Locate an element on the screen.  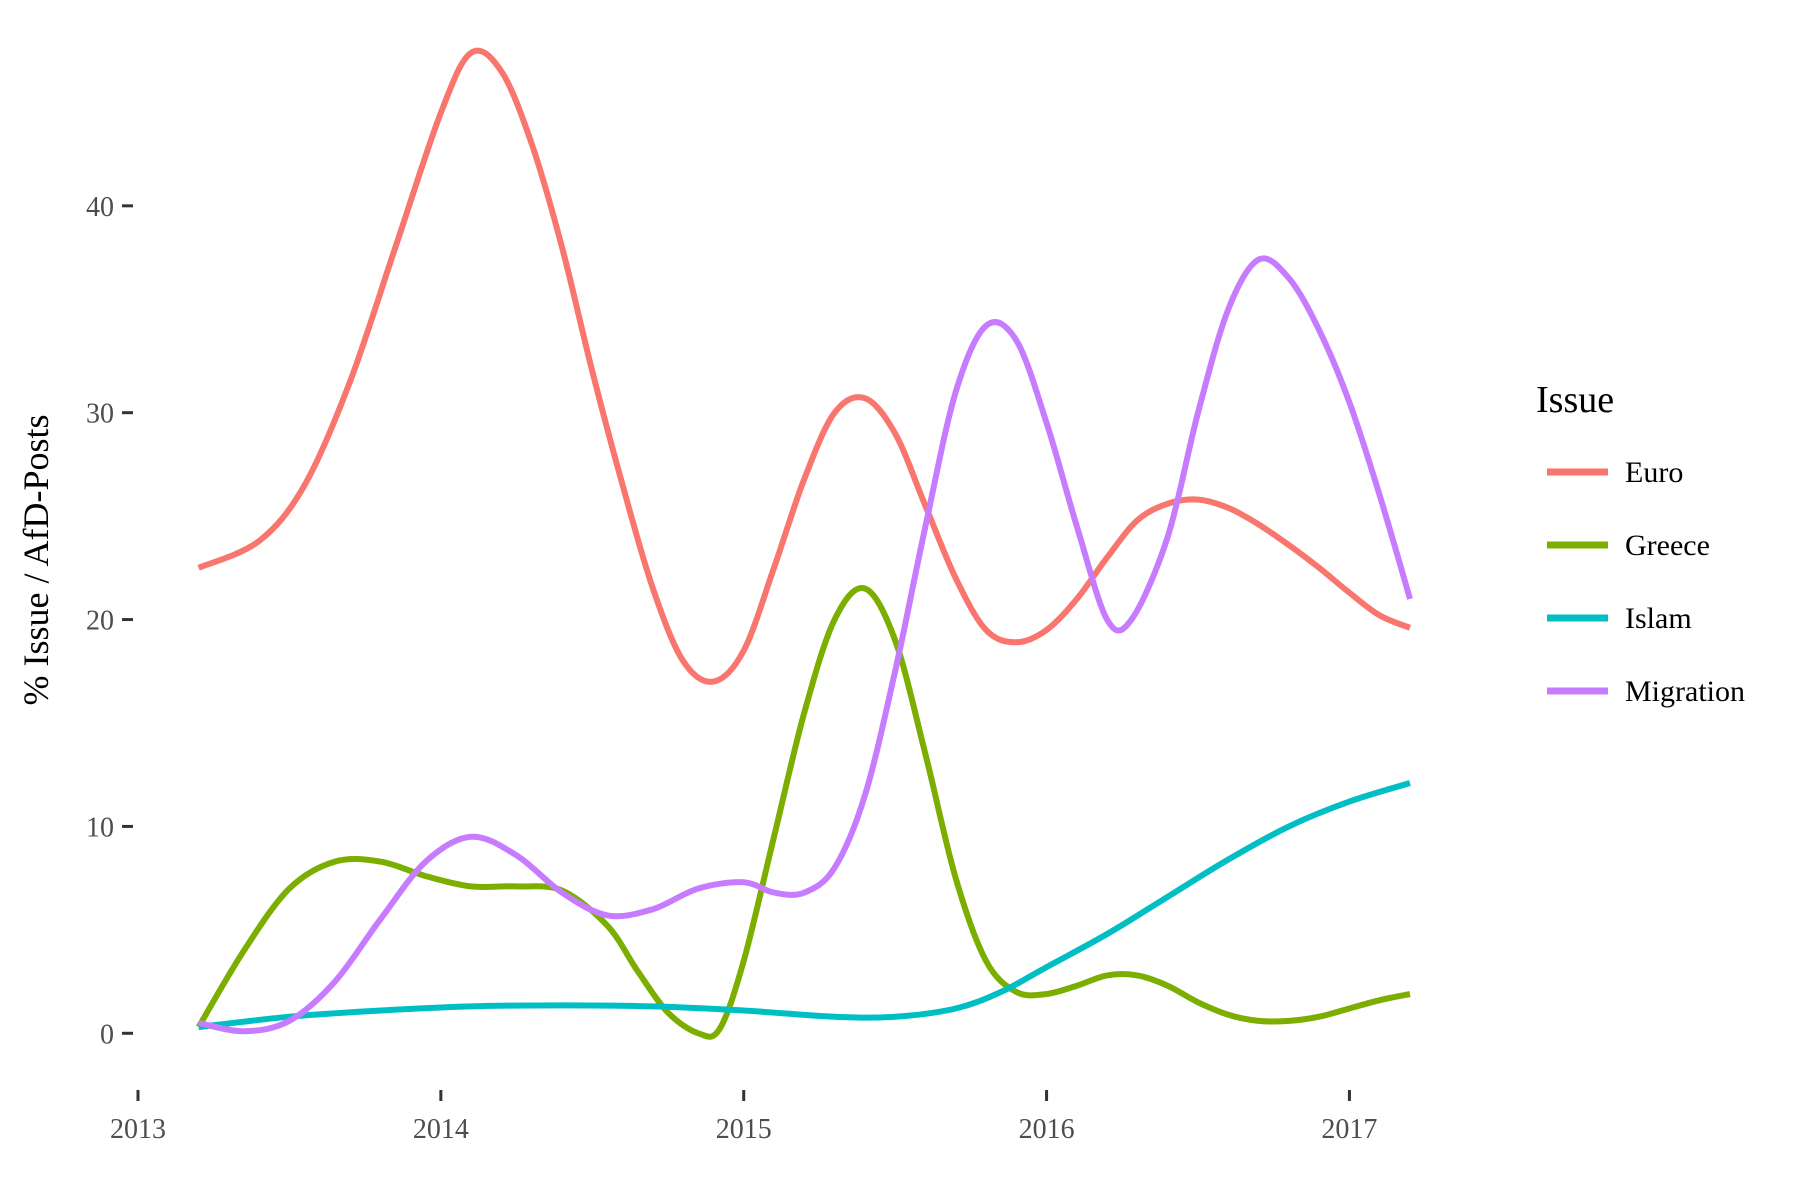
y-tick-label: 0 is located at coordinates (107, 1034).